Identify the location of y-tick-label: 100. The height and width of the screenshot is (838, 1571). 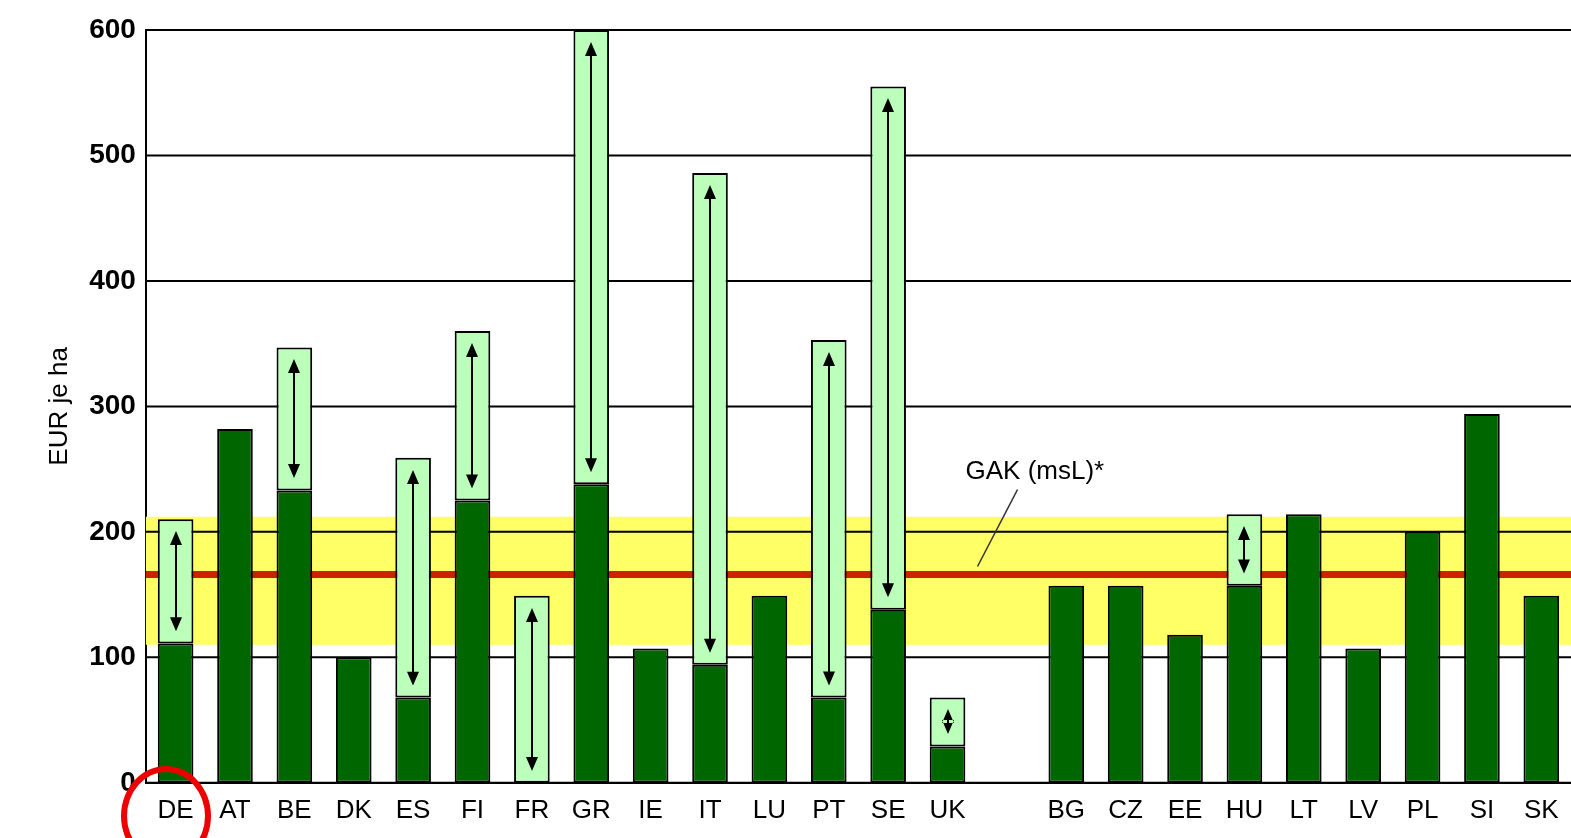
(112, 656).